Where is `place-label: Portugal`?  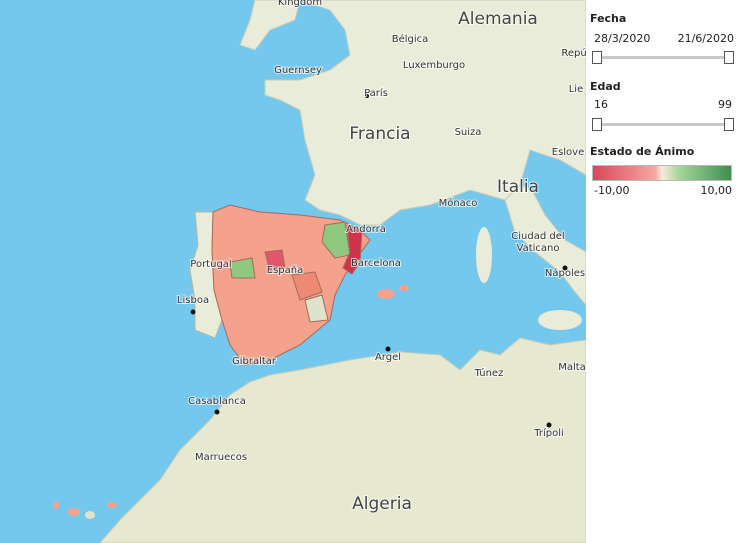
place-label: Portugal is located at coordinates (210, 264).